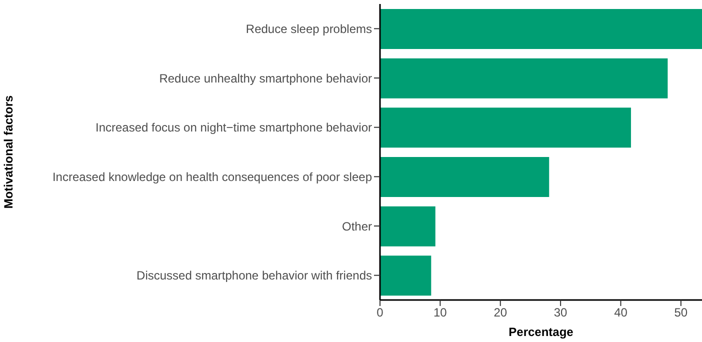 This screenshot has height=342, width=702. I want to click on y-tick-label: Increased focus on night−time smartphone behavior, so click(234, 127).